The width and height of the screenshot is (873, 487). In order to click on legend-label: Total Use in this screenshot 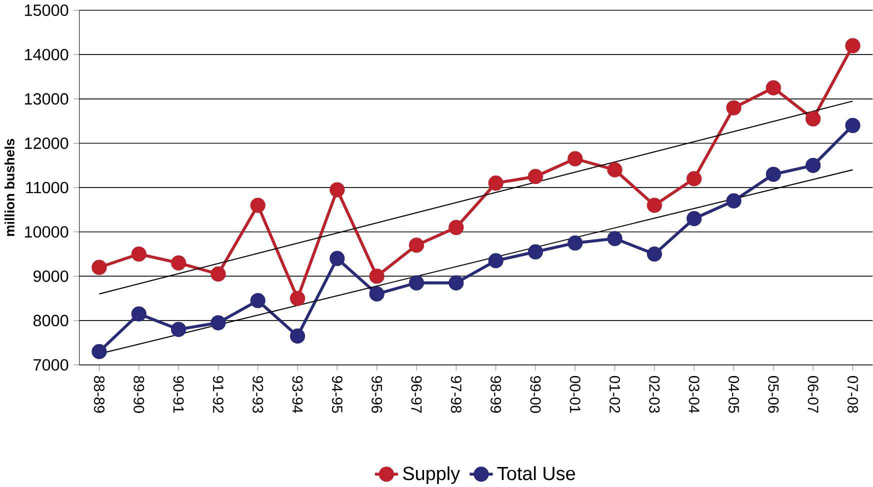, I will do `click(536, 473)`.